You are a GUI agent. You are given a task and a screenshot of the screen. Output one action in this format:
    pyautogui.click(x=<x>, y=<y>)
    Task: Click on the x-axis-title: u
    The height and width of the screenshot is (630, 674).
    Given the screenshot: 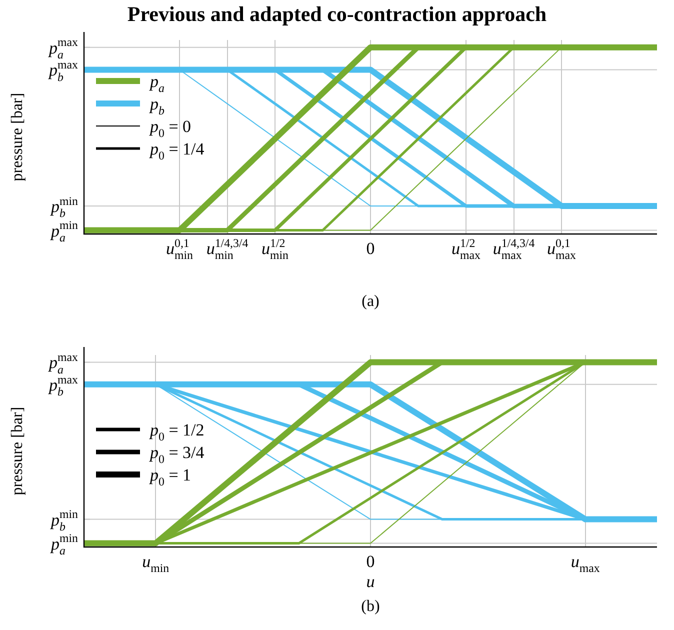 What is the action you would take?
    pyautogui.click(x=370, y=581)
    